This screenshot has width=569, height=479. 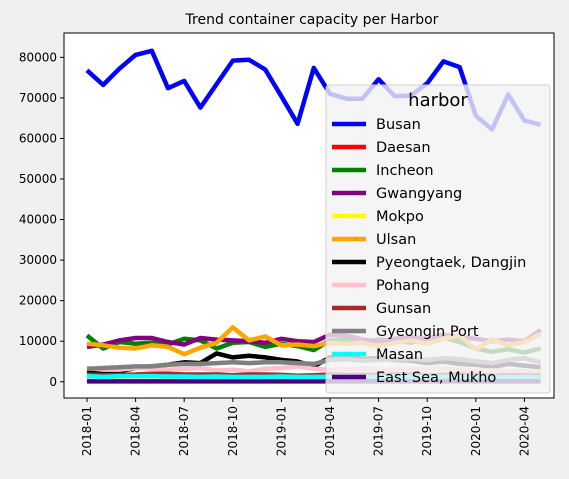 I want to click on legend-label: Gunsan, so click(x=403, y=309).